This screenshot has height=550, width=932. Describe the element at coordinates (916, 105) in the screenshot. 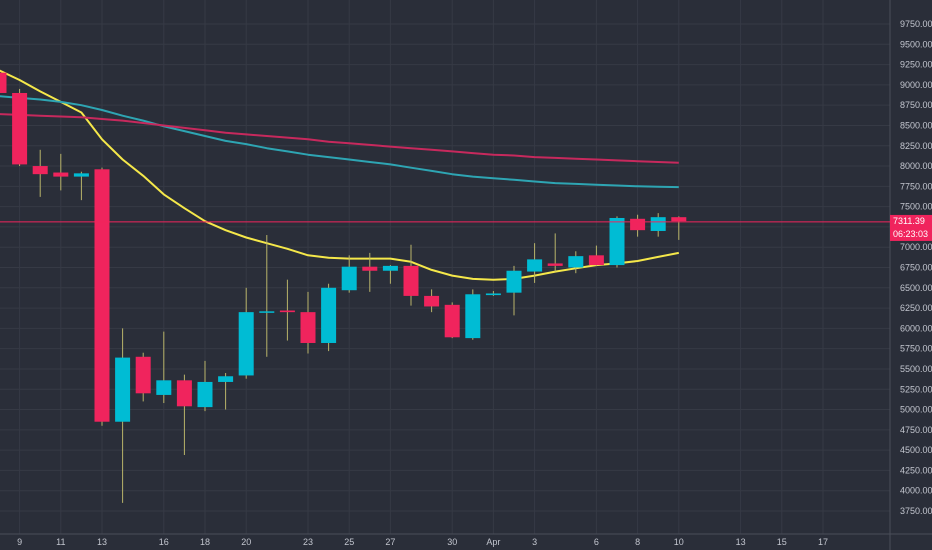

I see `y-tick-label: 8750.00` at that location.